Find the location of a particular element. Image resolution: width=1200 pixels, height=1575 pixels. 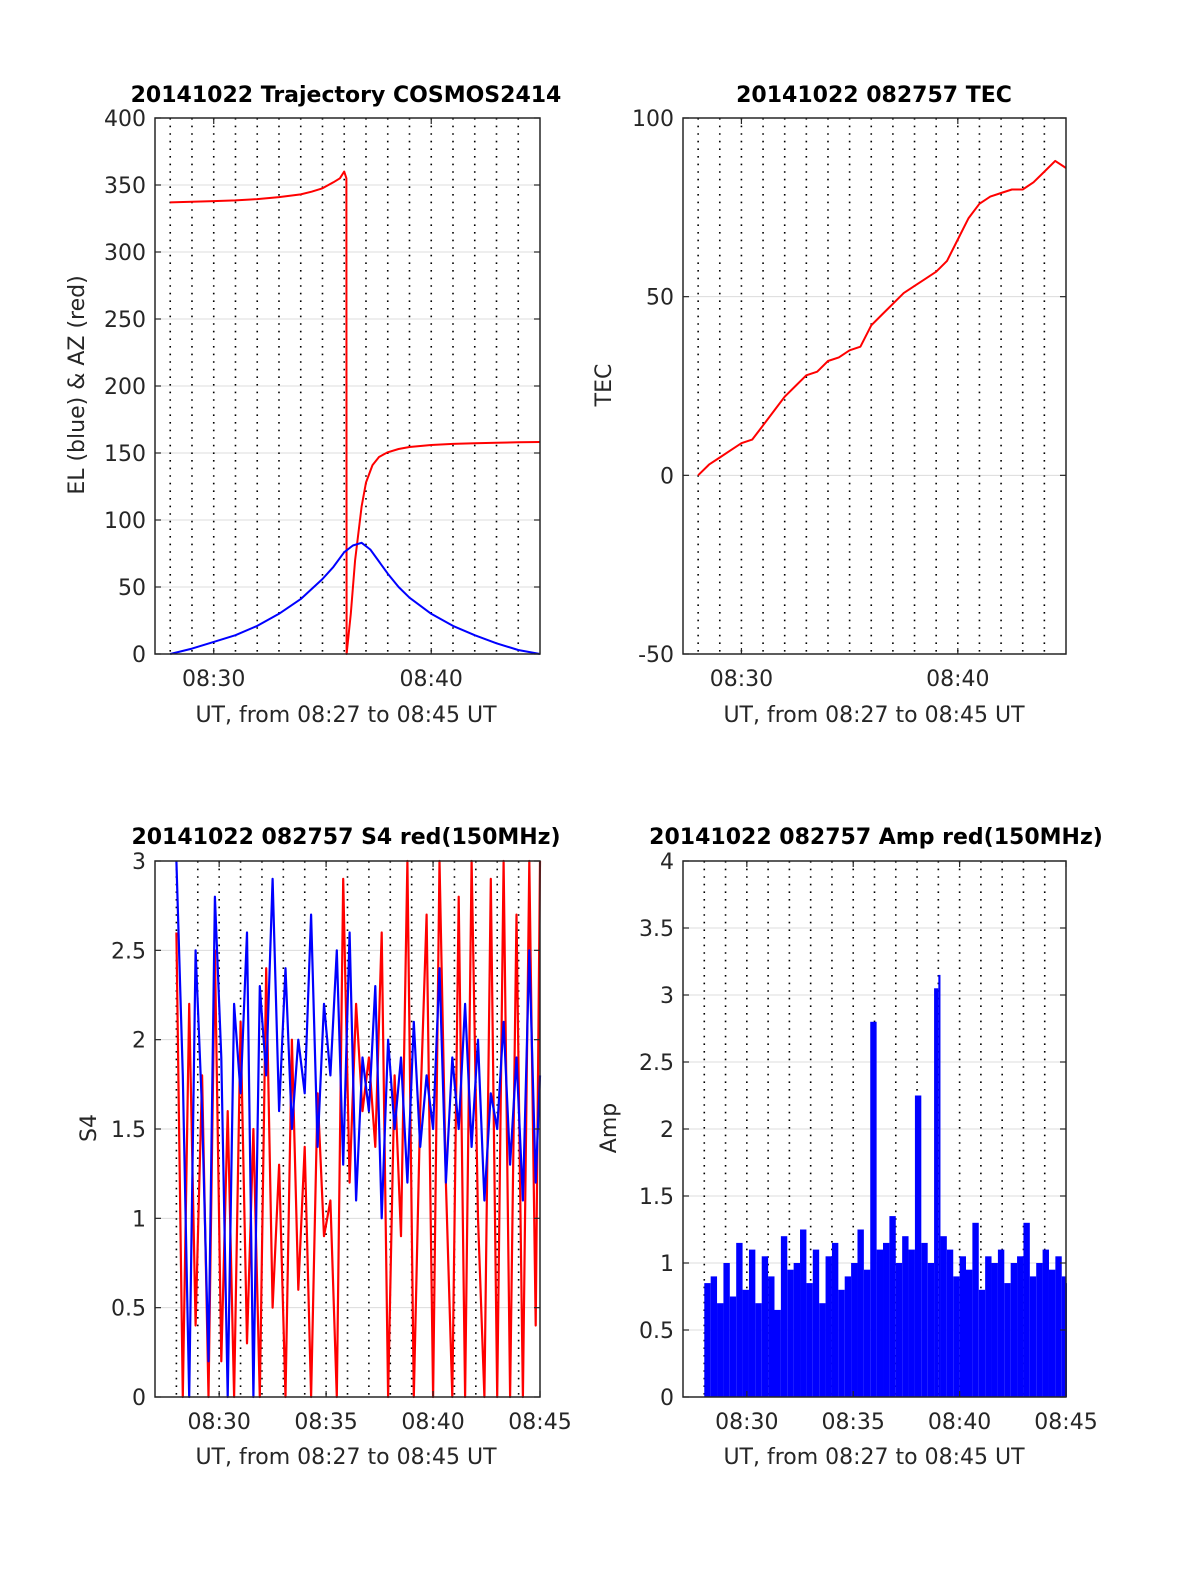

y-axis-label: Amp is located at coordinates (609, 1128).